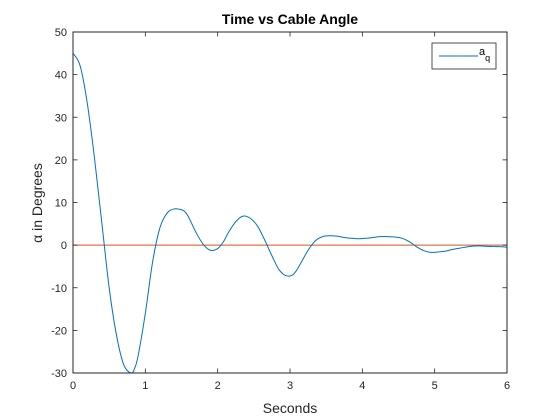 The image size is (560, 420). I want to click on y-axis-label-symbol: α, so click(37, 239).